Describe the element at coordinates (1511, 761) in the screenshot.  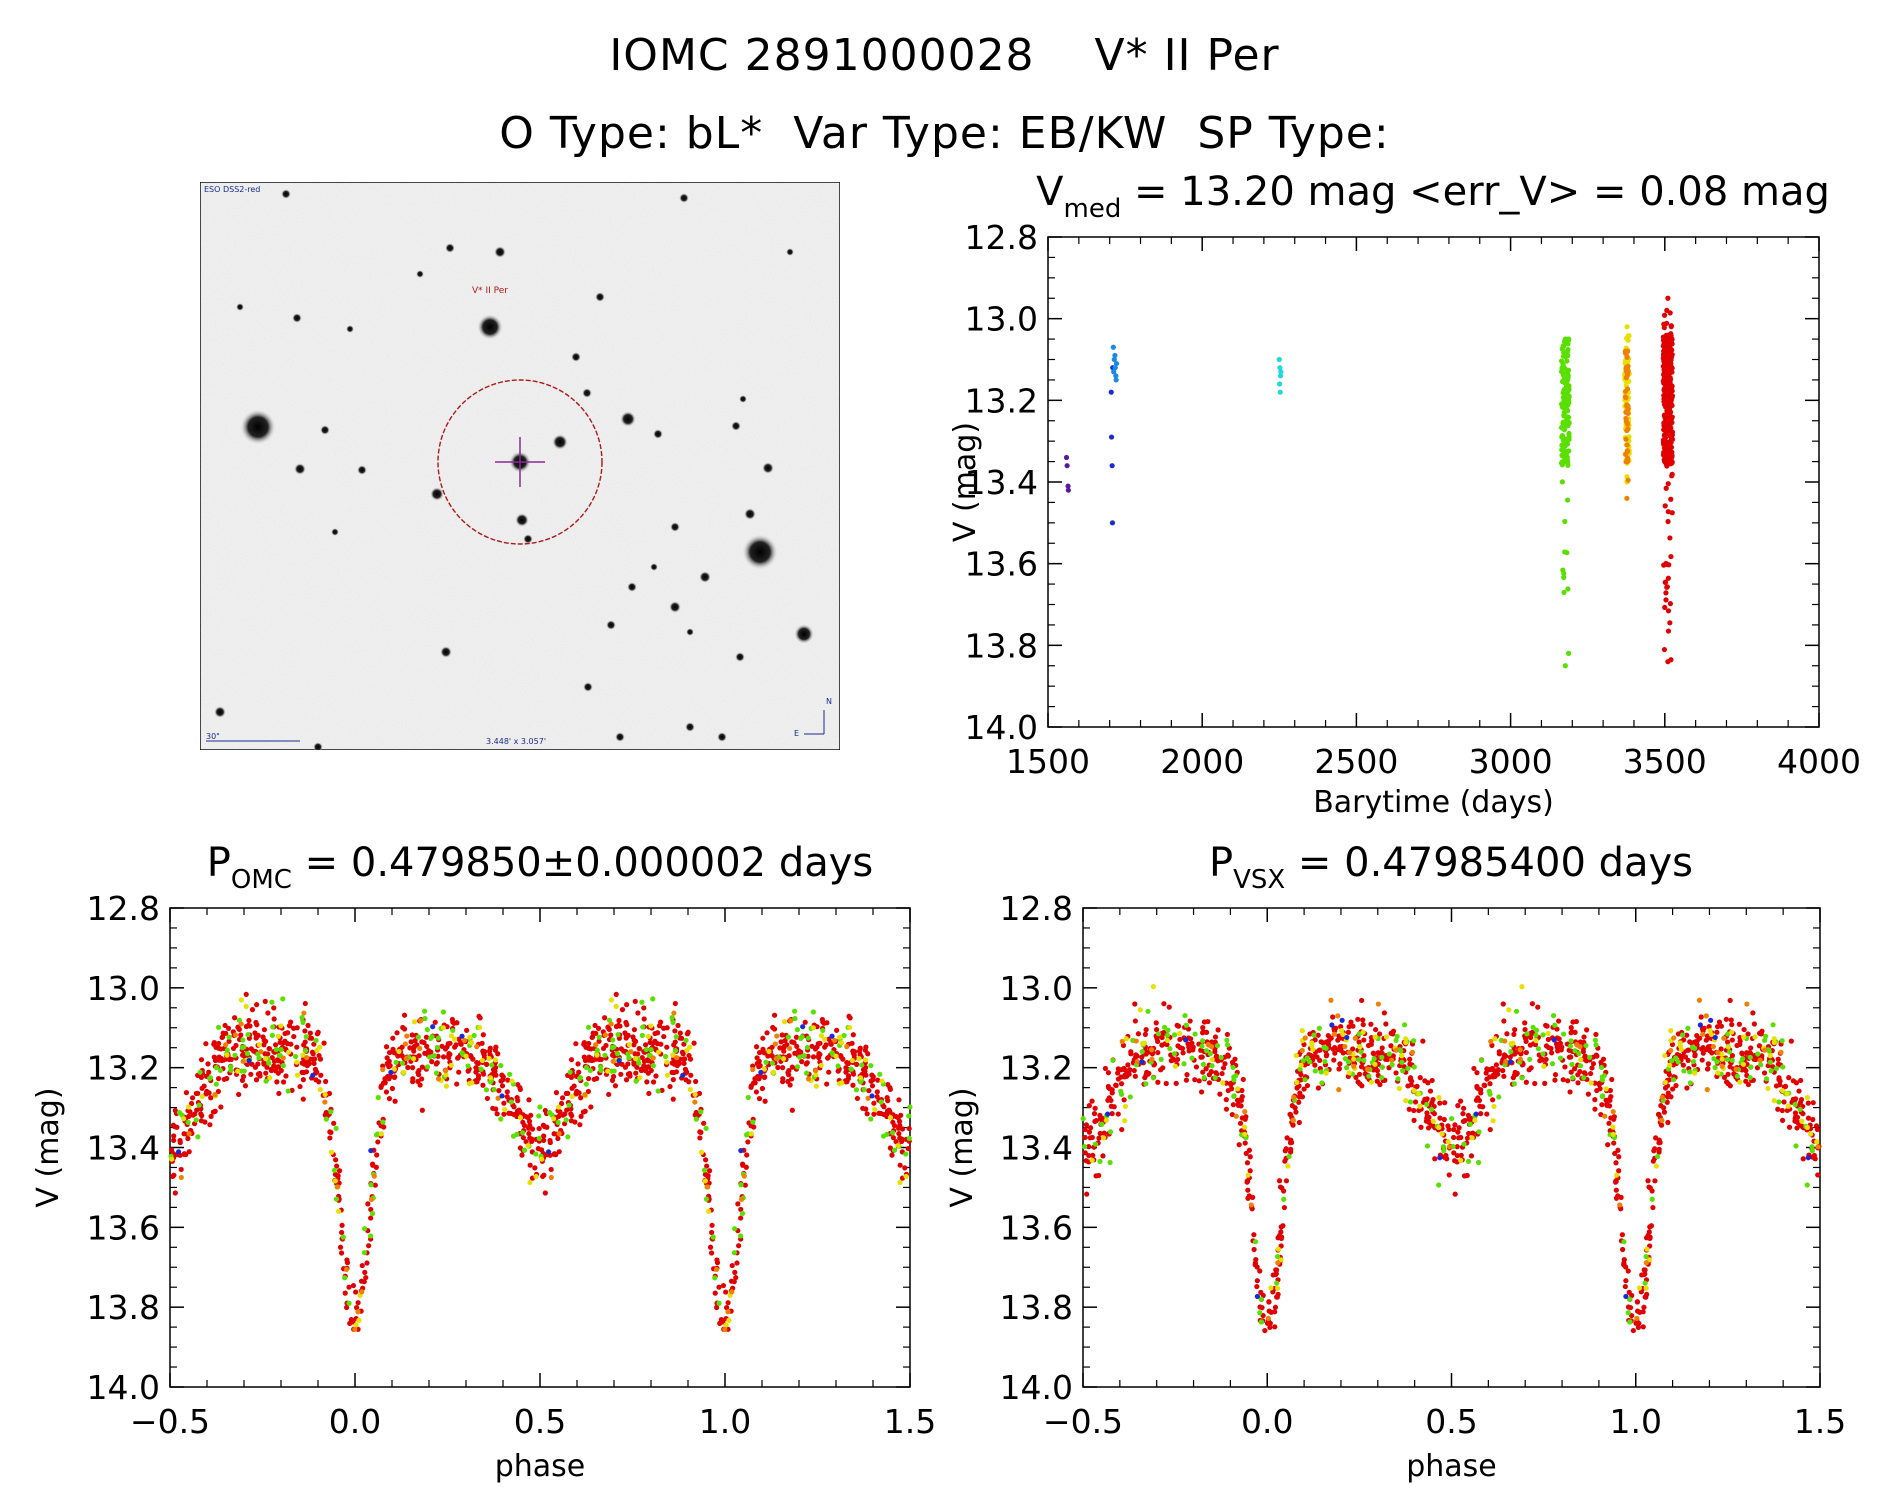
I see `x-tick-label: 3000` at that location.